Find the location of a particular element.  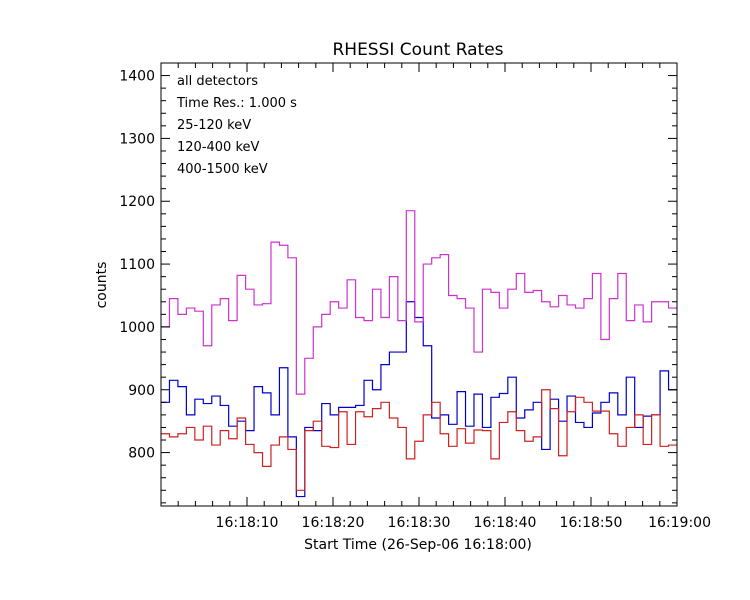

x-tick-label: 16:18:20 is located at coordinates (333, 523).